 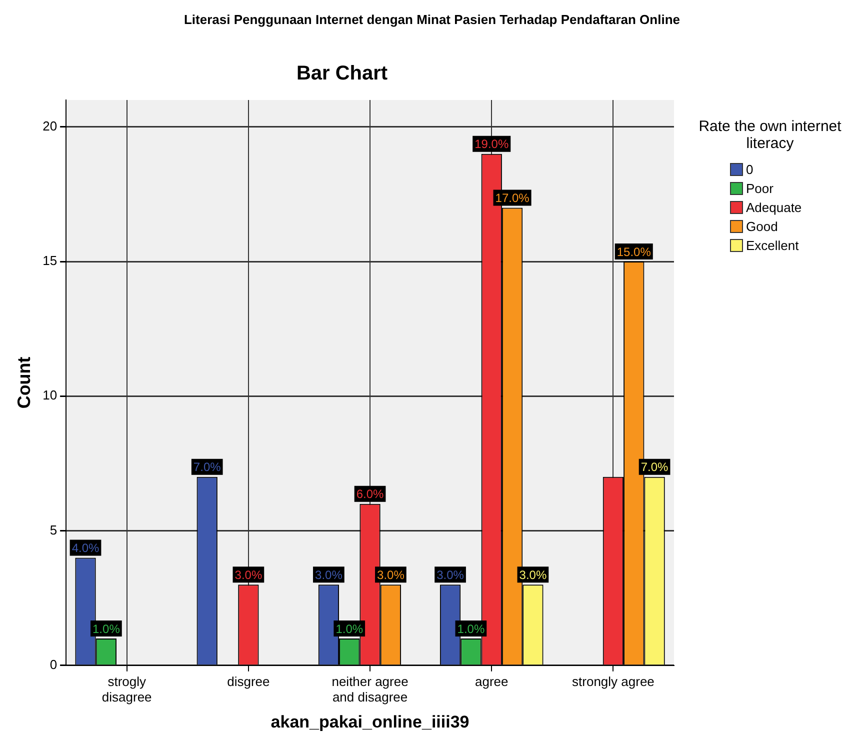 I want to click on x-tick-label: strogly disagree, so click(x=127, y=689).